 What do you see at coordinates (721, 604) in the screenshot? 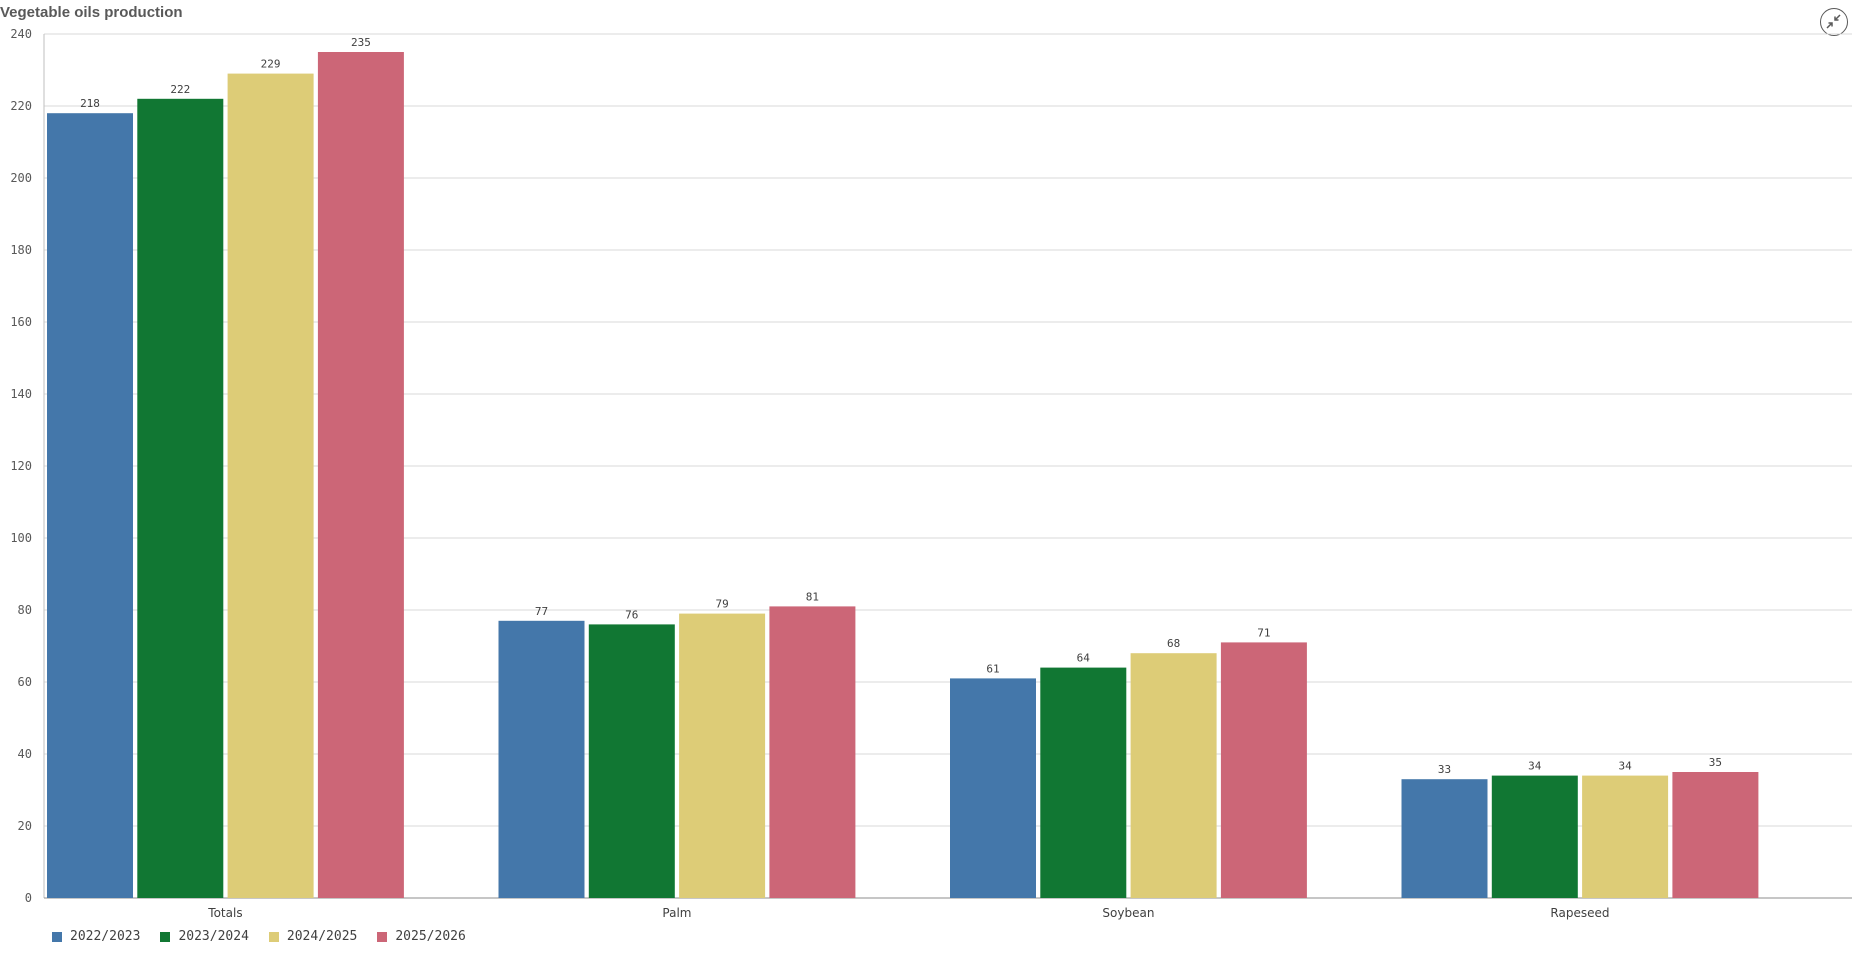
I see `data-label: 79` at bounding box center [721, 604].